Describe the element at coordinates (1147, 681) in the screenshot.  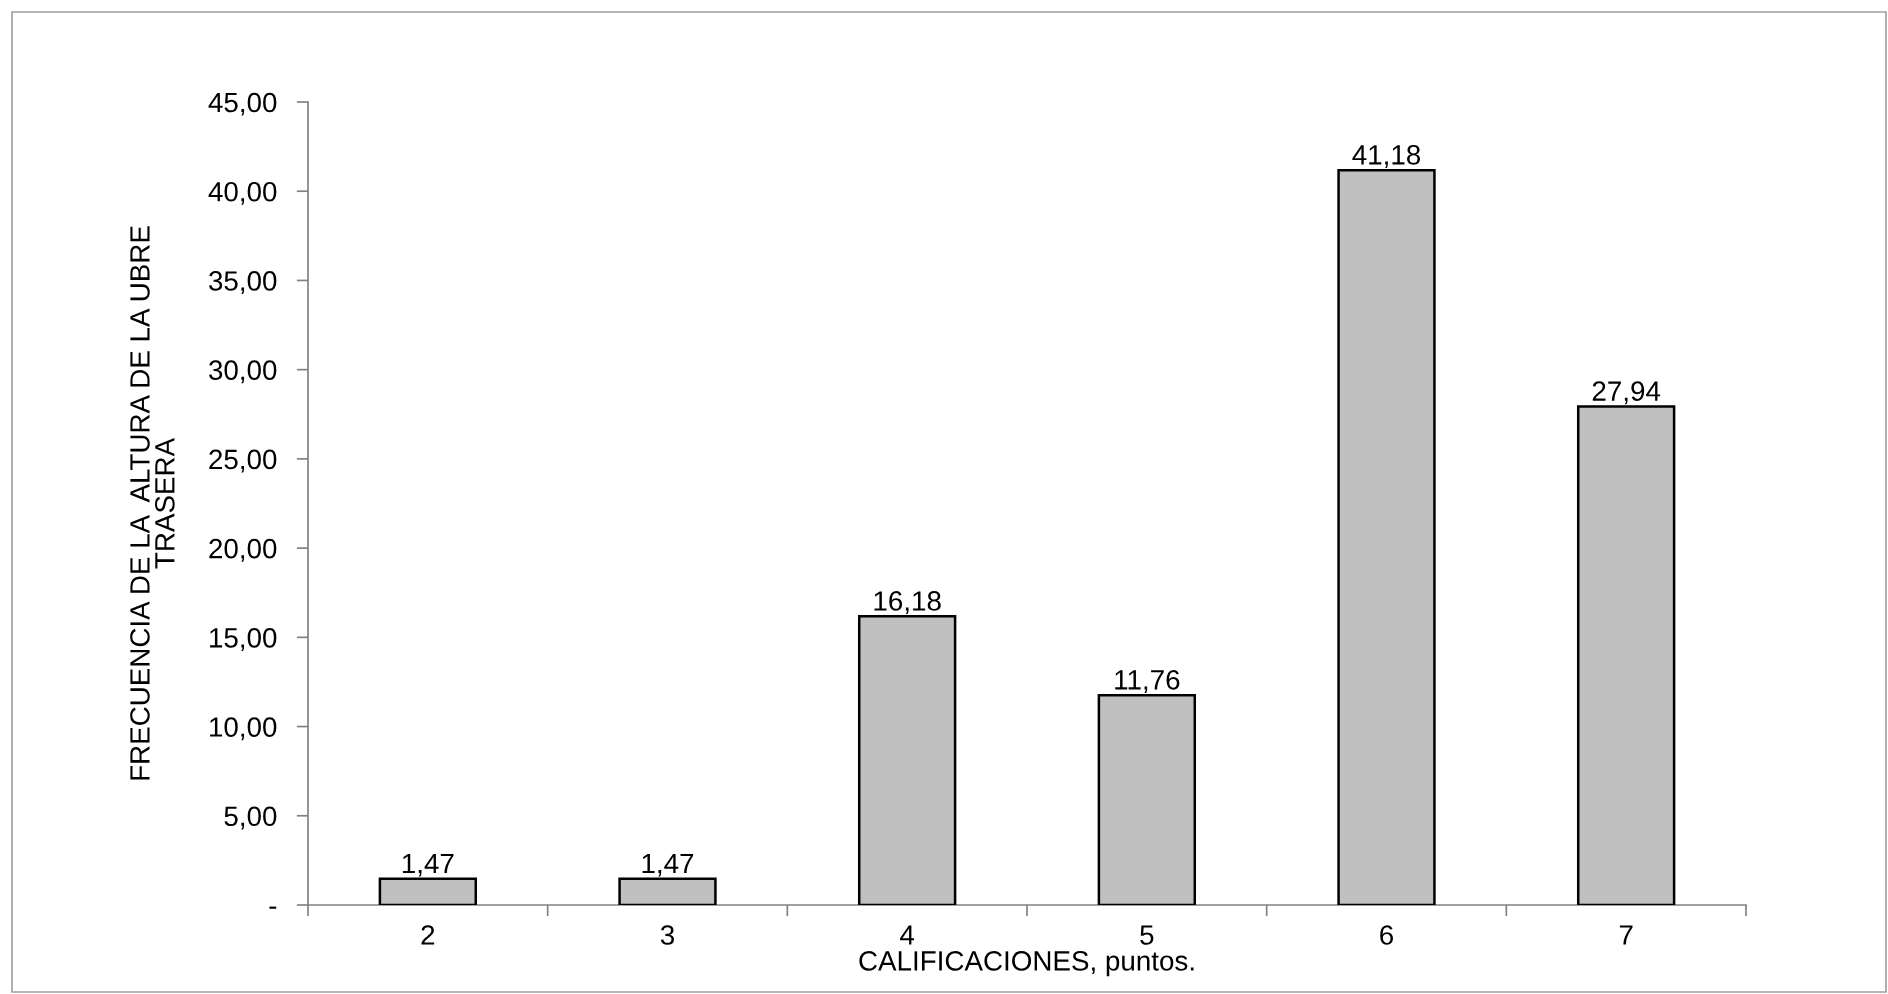
I see `data-label: 11,76` at that location.